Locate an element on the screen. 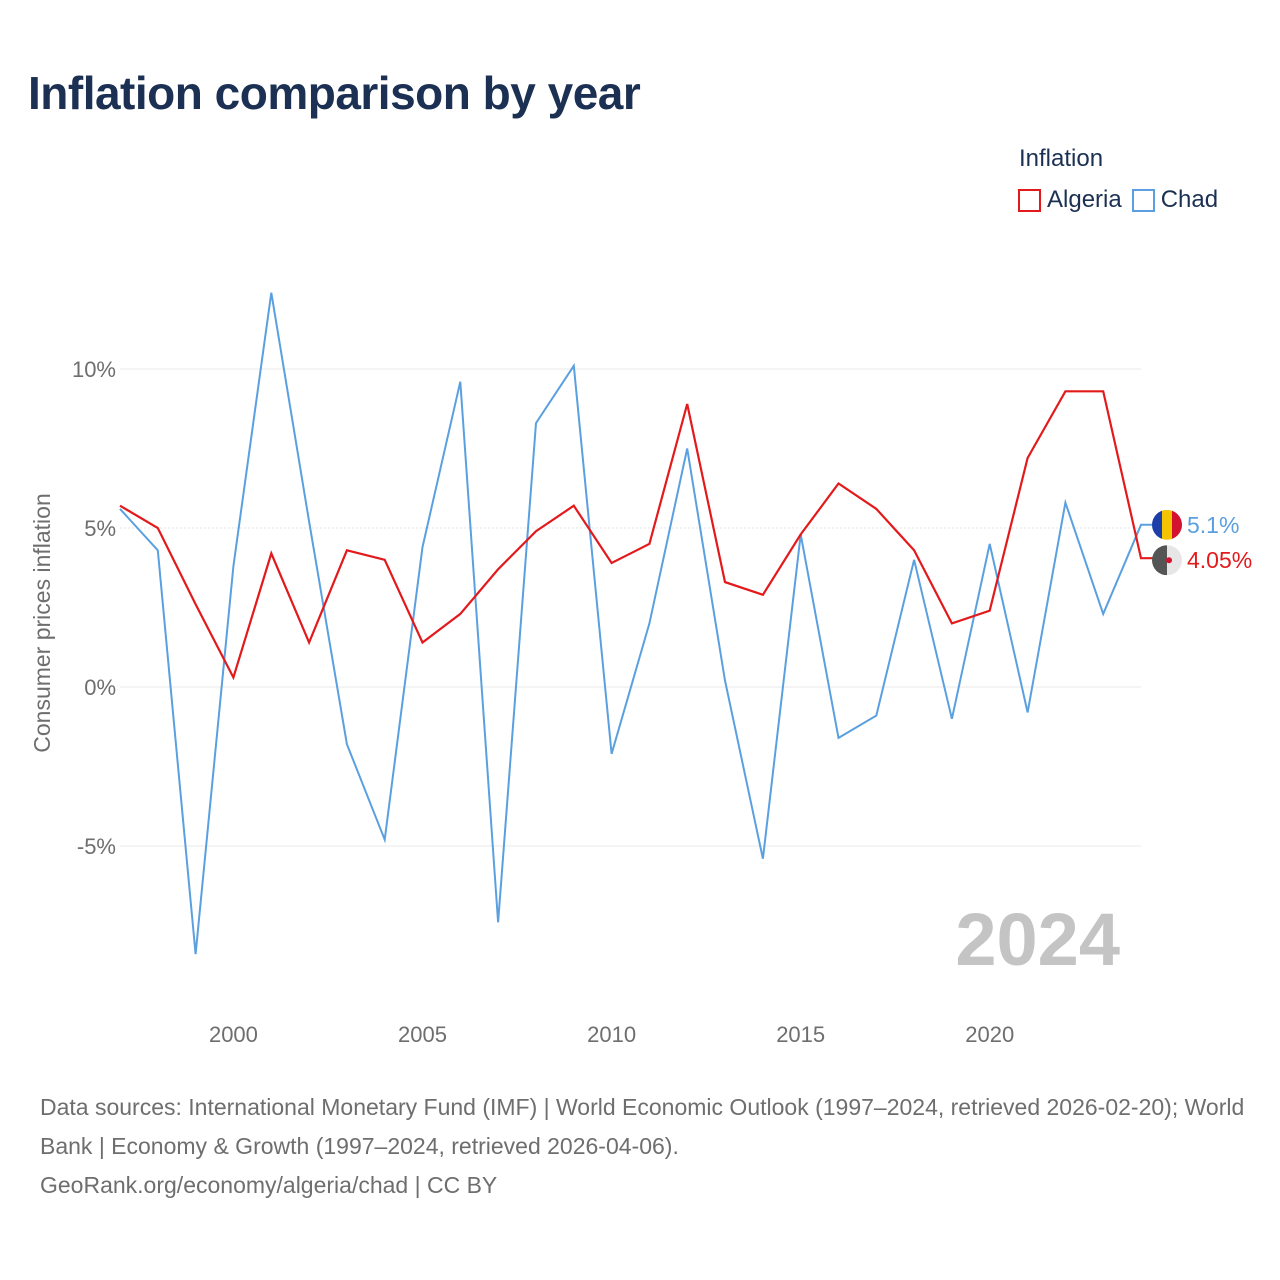 The height and width of the screenshot is (1280, 1280). end-label-chad: 5.1% is located at coordinates (1213, 525).